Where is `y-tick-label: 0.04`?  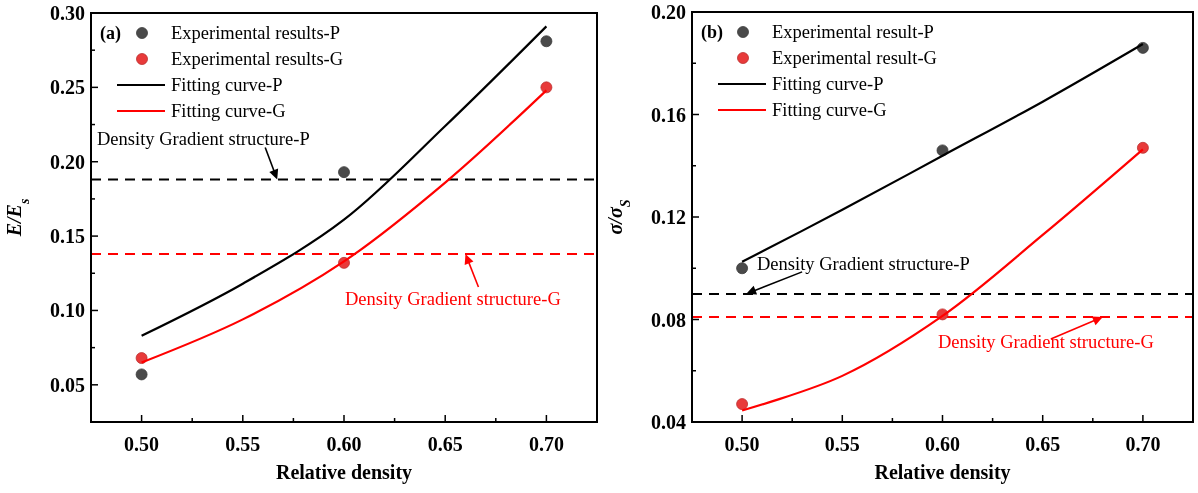
y-tick-label: 0.04 is located at coordinates (668, 422).